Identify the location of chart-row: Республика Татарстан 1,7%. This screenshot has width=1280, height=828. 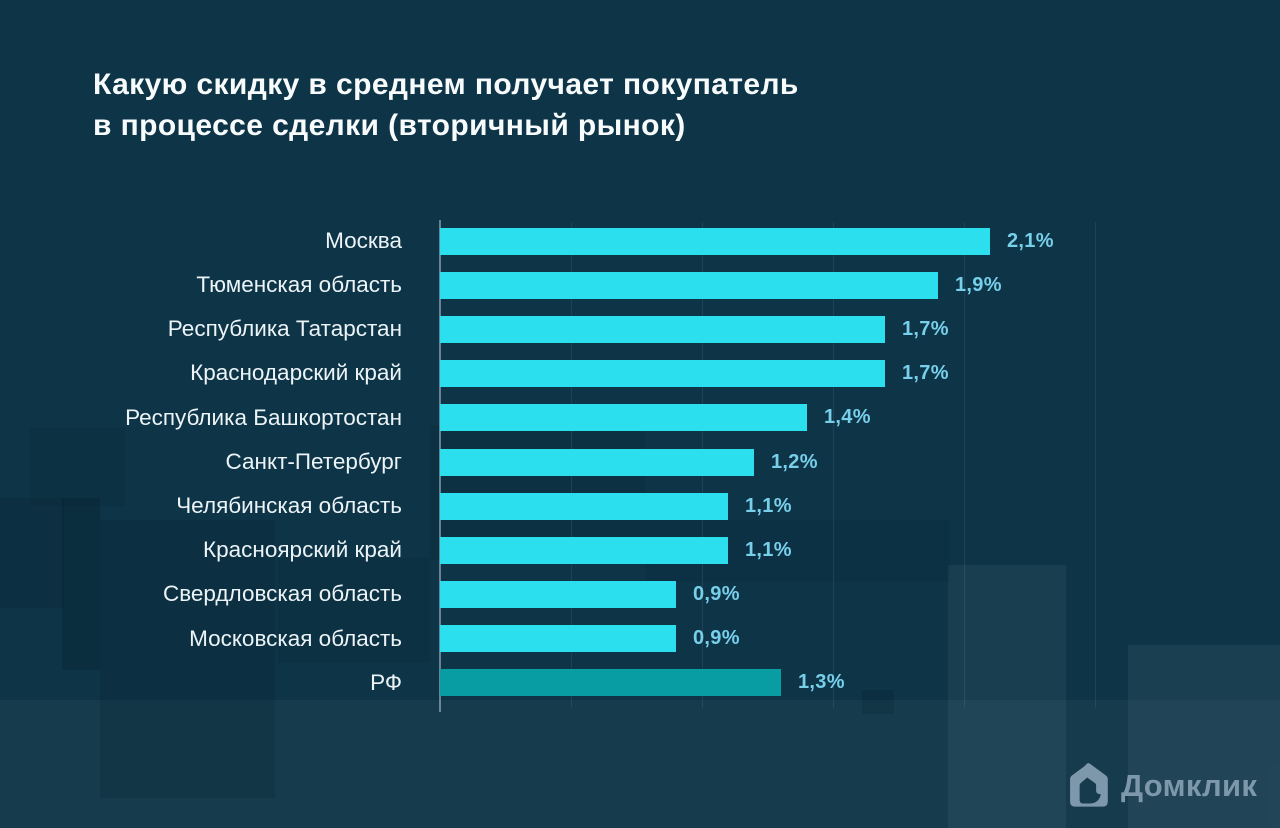
(640, 329).